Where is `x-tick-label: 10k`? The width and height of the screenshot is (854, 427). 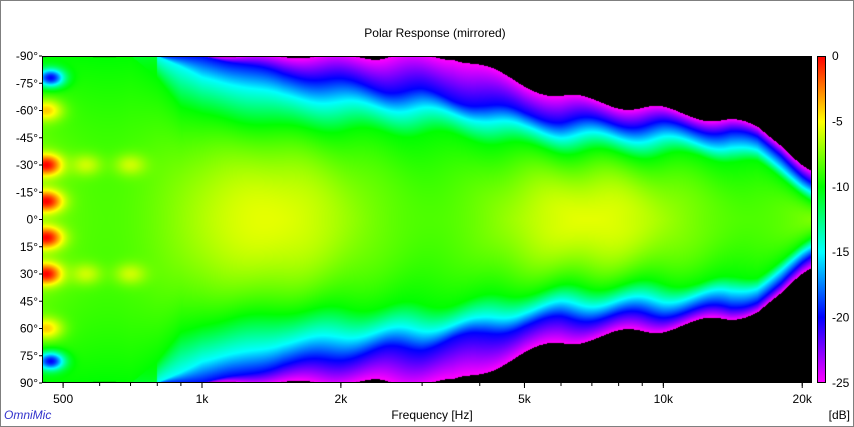
x-tick-label: 10k is located at coordinates (664, 399).